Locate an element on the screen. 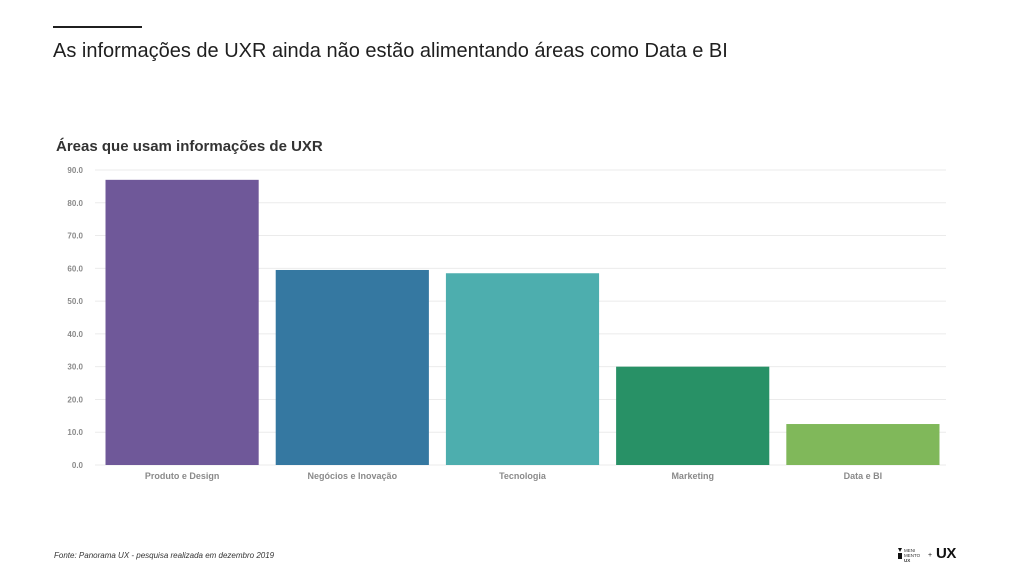 The width and height of the screenshot is (1024, 576). y-tick-label: 10.0 is located at coordinates (75, 432).